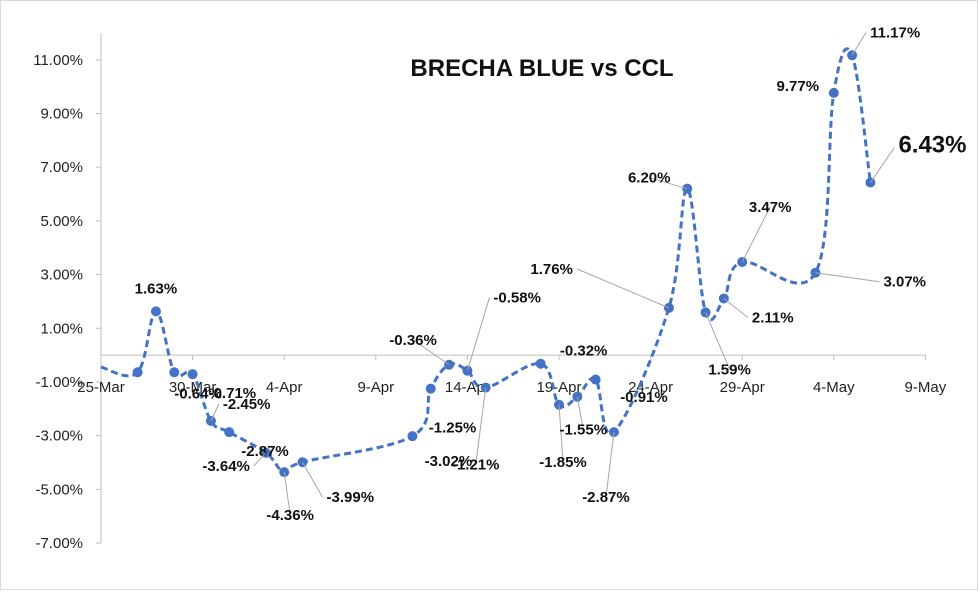 This screenshot has width=980, height=592. Describe the element at coordinates (904, 282) in the screenshot. I see `data-label: 3.07%` at that location.